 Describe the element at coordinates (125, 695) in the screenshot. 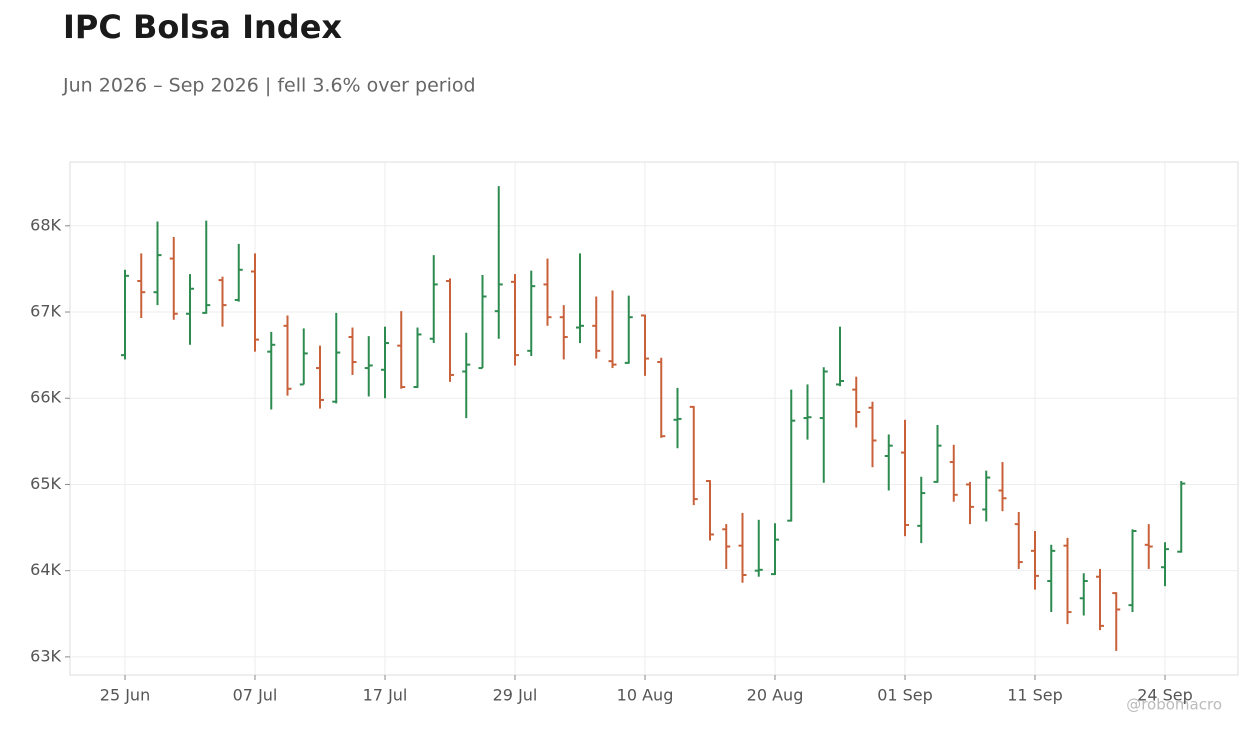

I see `x-tick-label: 25 Jun` at that location.